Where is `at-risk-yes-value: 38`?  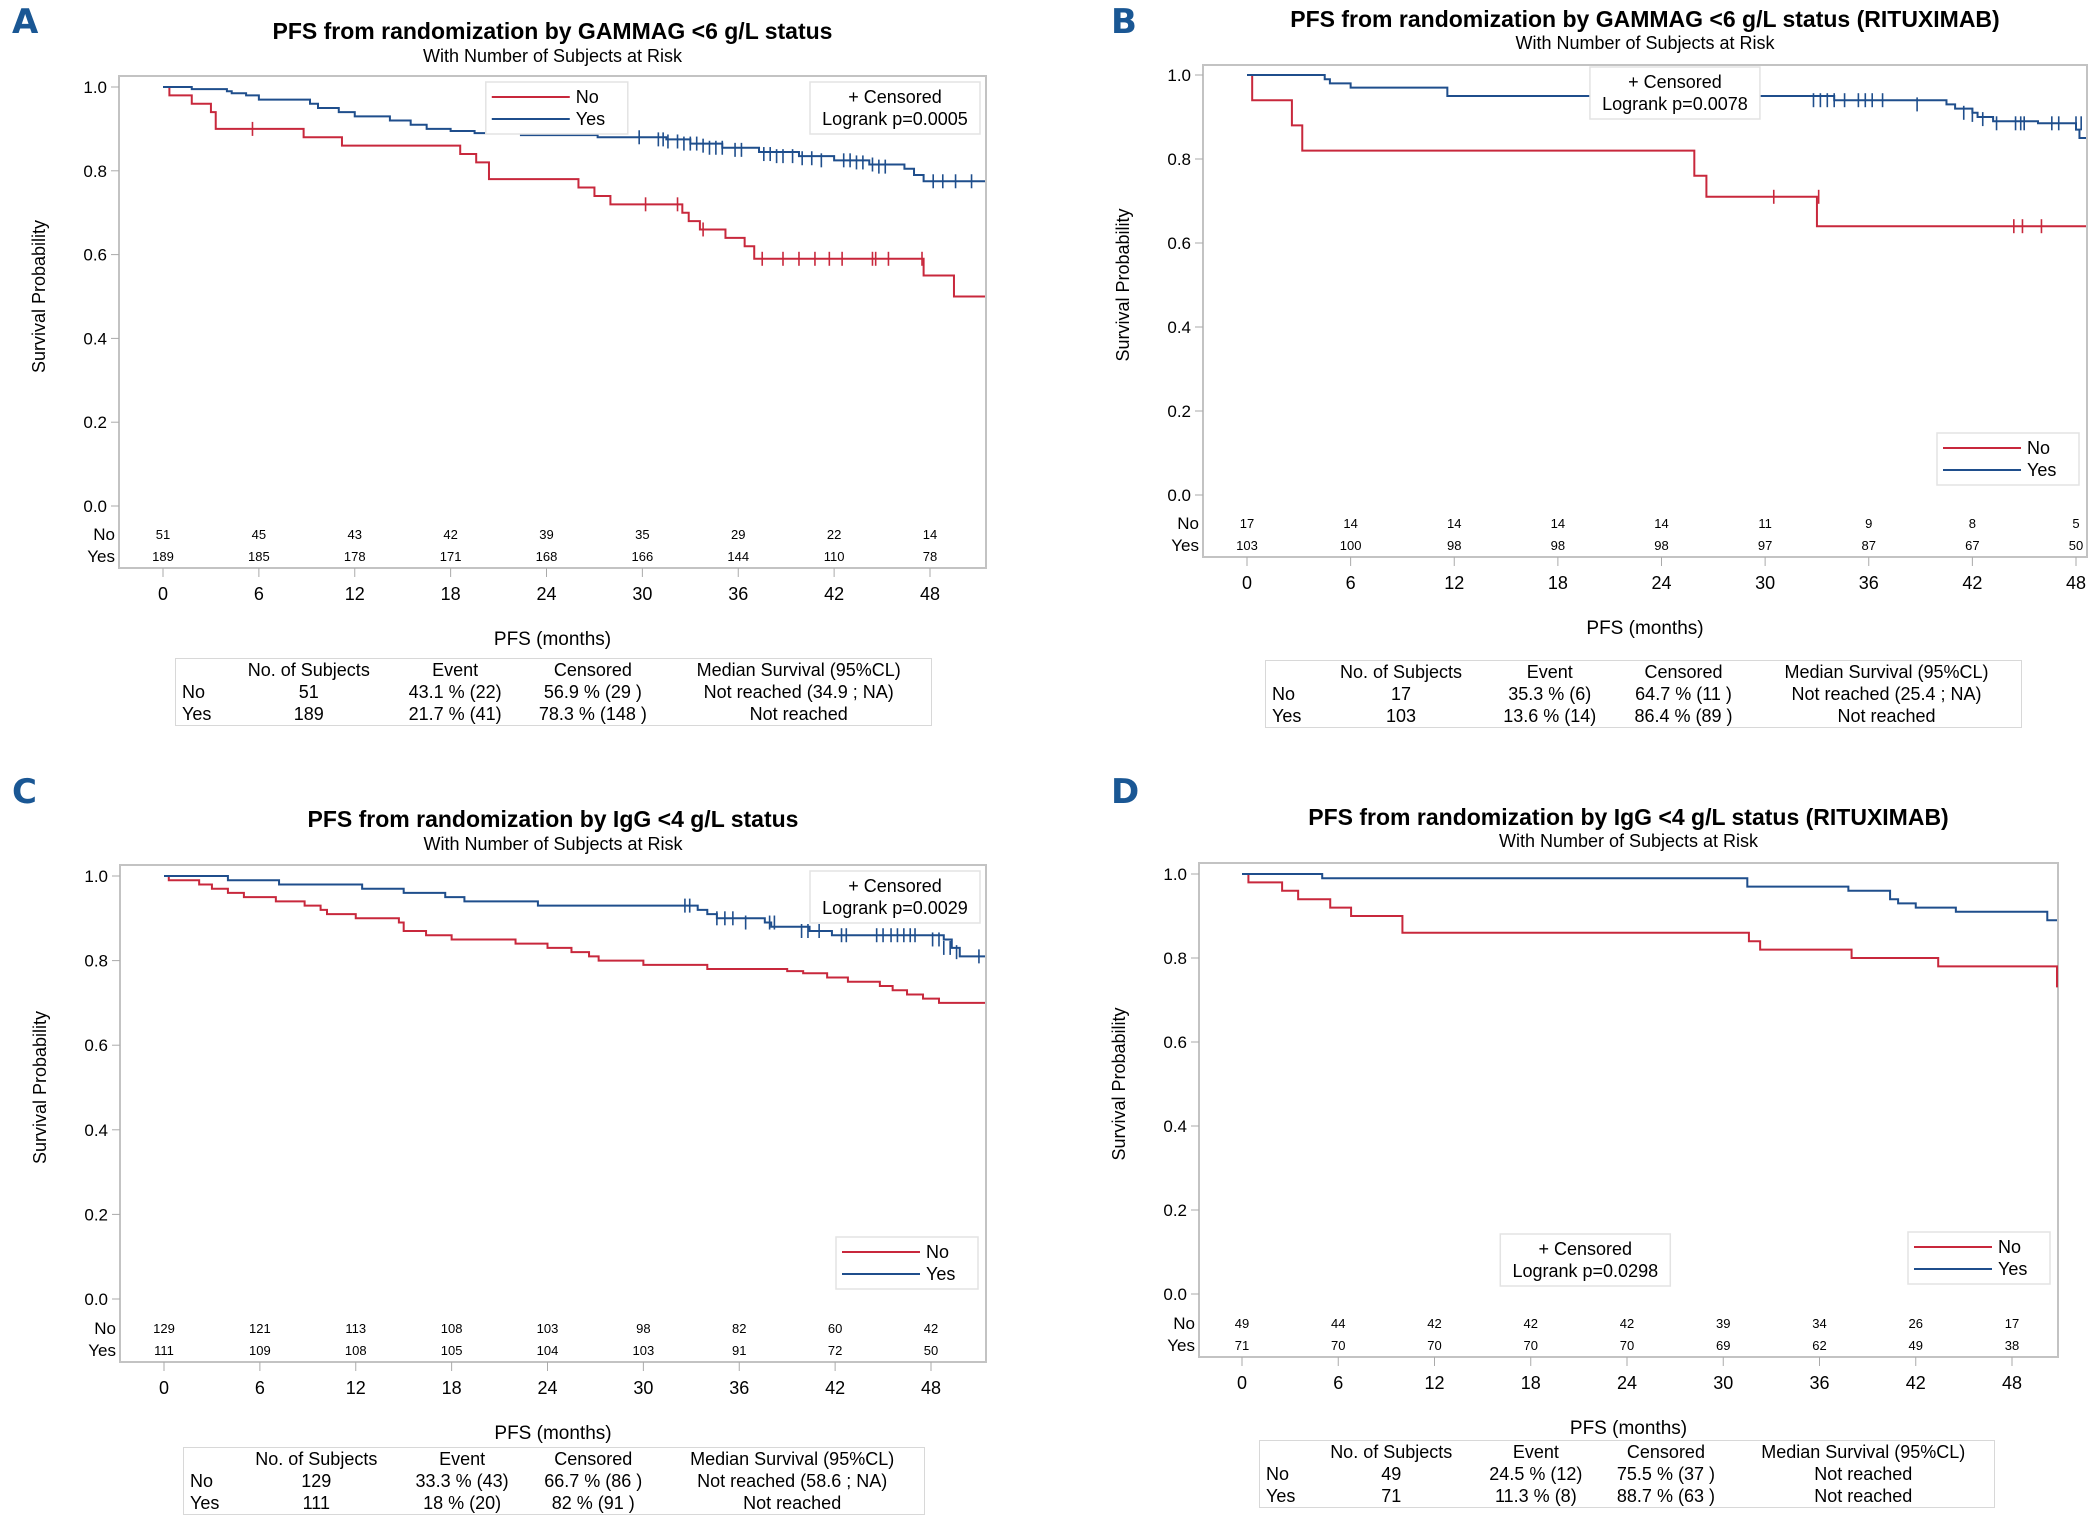
at-risk-yes-value: 38 is located at coordinates (2012, 1345).